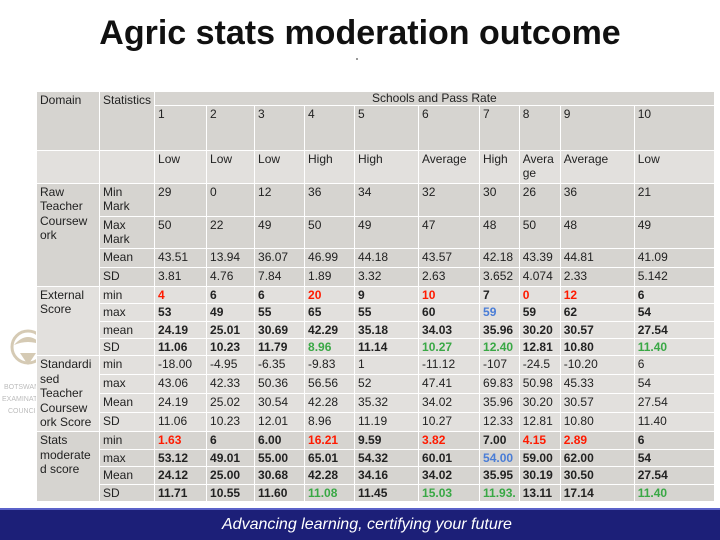  What do you see at coordinates (127, 257) in the screenshot?
I see `stat-label: Mean` at bounding box center [127, 257].